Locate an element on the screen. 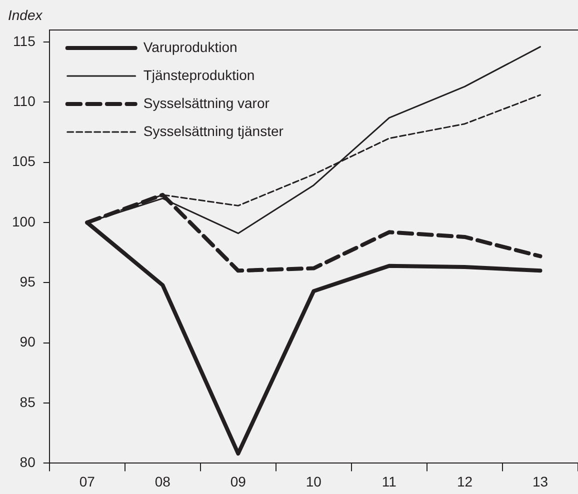 The image size is (578, 494). y-tick-label: 105 is located at coordinates (24, 161).